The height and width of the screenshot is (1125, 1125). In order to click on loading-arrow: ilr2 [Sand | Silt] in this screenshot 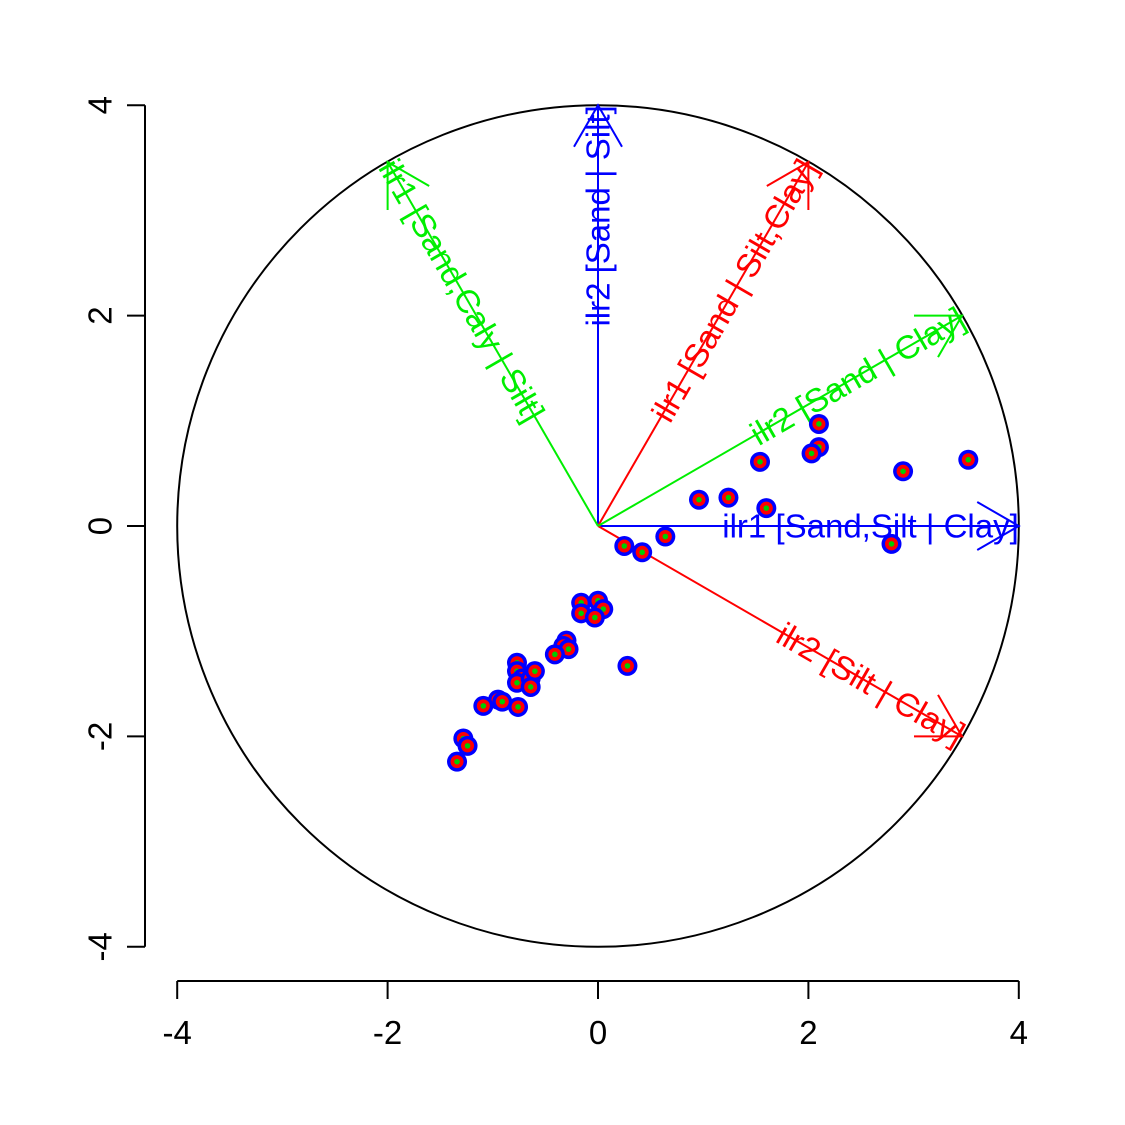, I will do `click(598, 314)`.